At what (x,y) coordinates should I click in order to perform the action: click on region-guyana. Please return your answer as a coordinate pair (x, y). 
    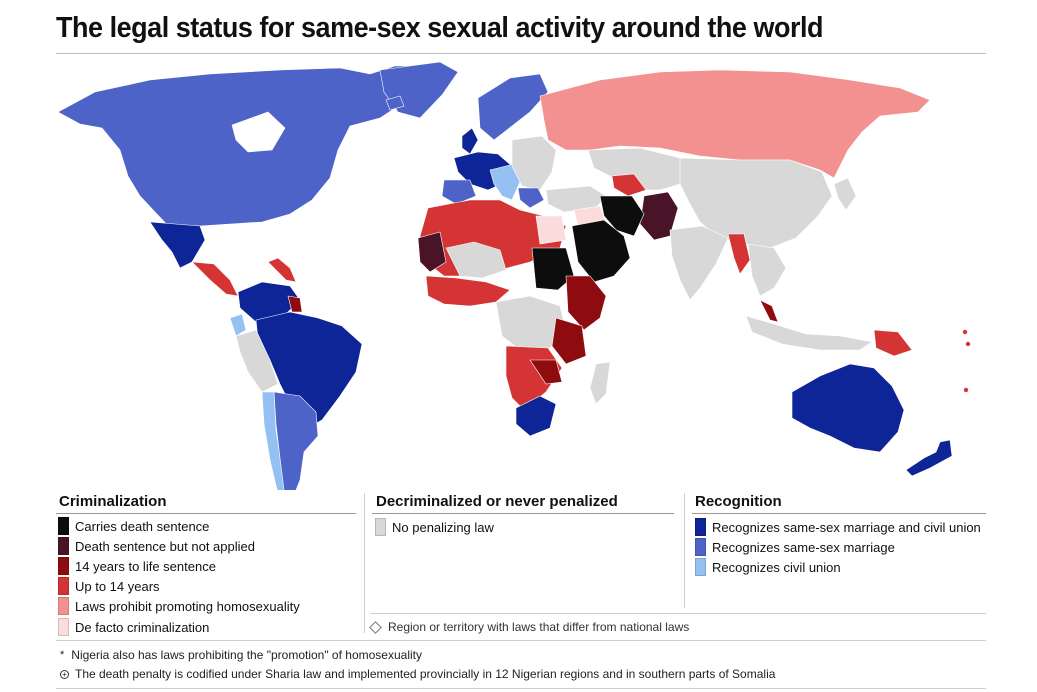
    Looking at the image, I should click on (295, 304).